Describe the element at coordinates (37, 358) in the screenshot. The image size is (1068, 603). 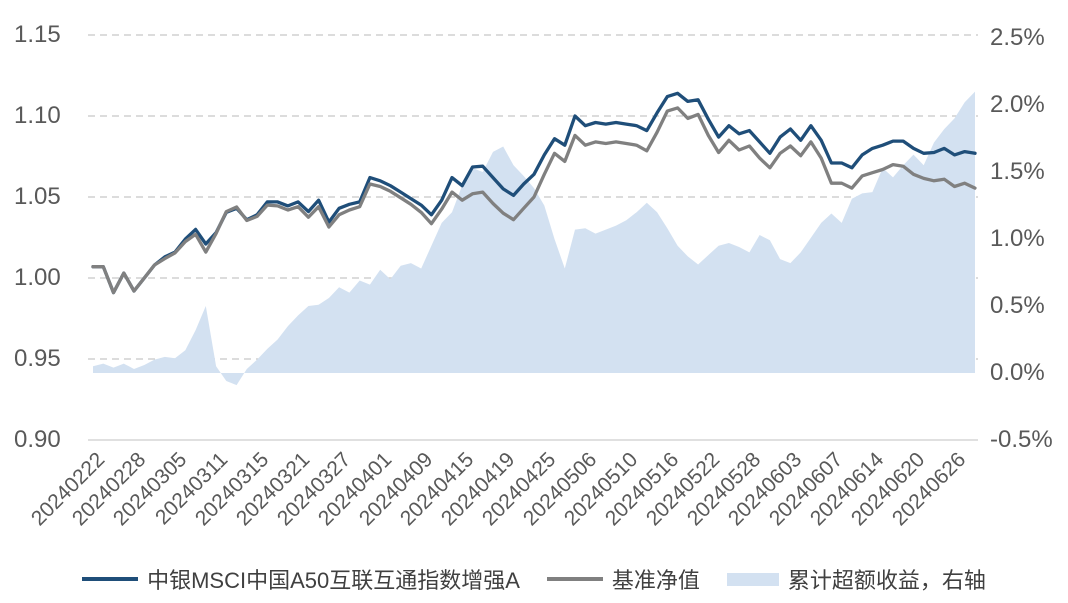
I see `left-axis-tick-label: 0.95` at that location.